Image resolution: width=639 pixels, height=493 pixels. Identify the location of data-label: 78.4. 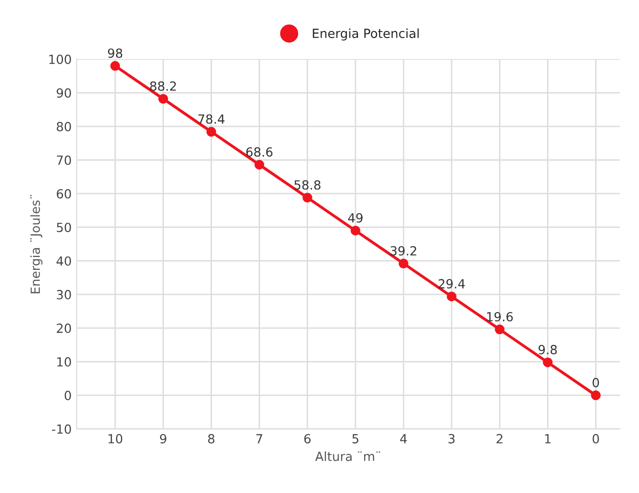
(211, 119).